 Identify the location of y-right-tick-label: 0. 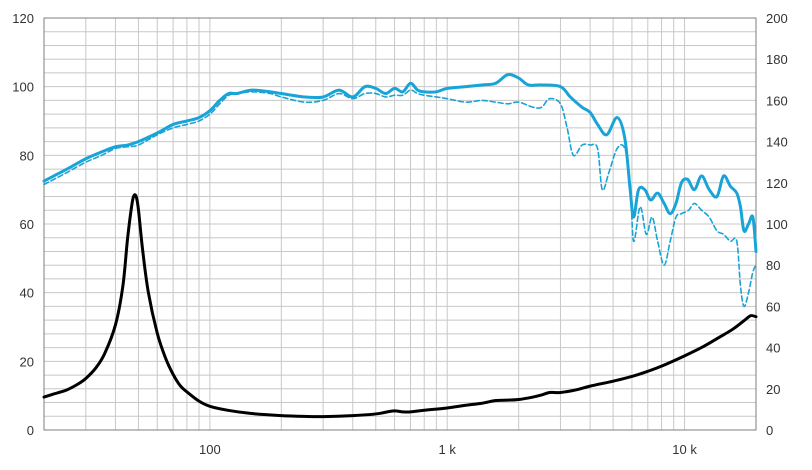
(769, 430).